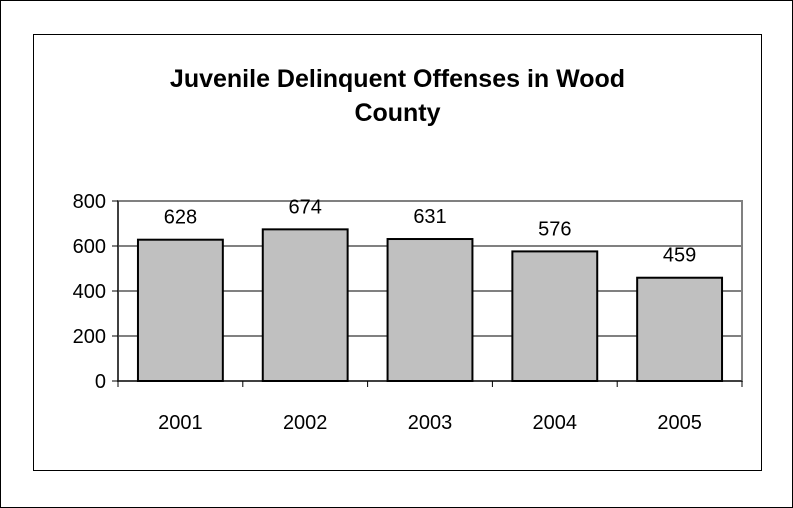 This screenshot has height=508, width=793. I want to click on chart-title-line-1: Juvenile Delinquent Offenses in Wood, so click(397, 79).